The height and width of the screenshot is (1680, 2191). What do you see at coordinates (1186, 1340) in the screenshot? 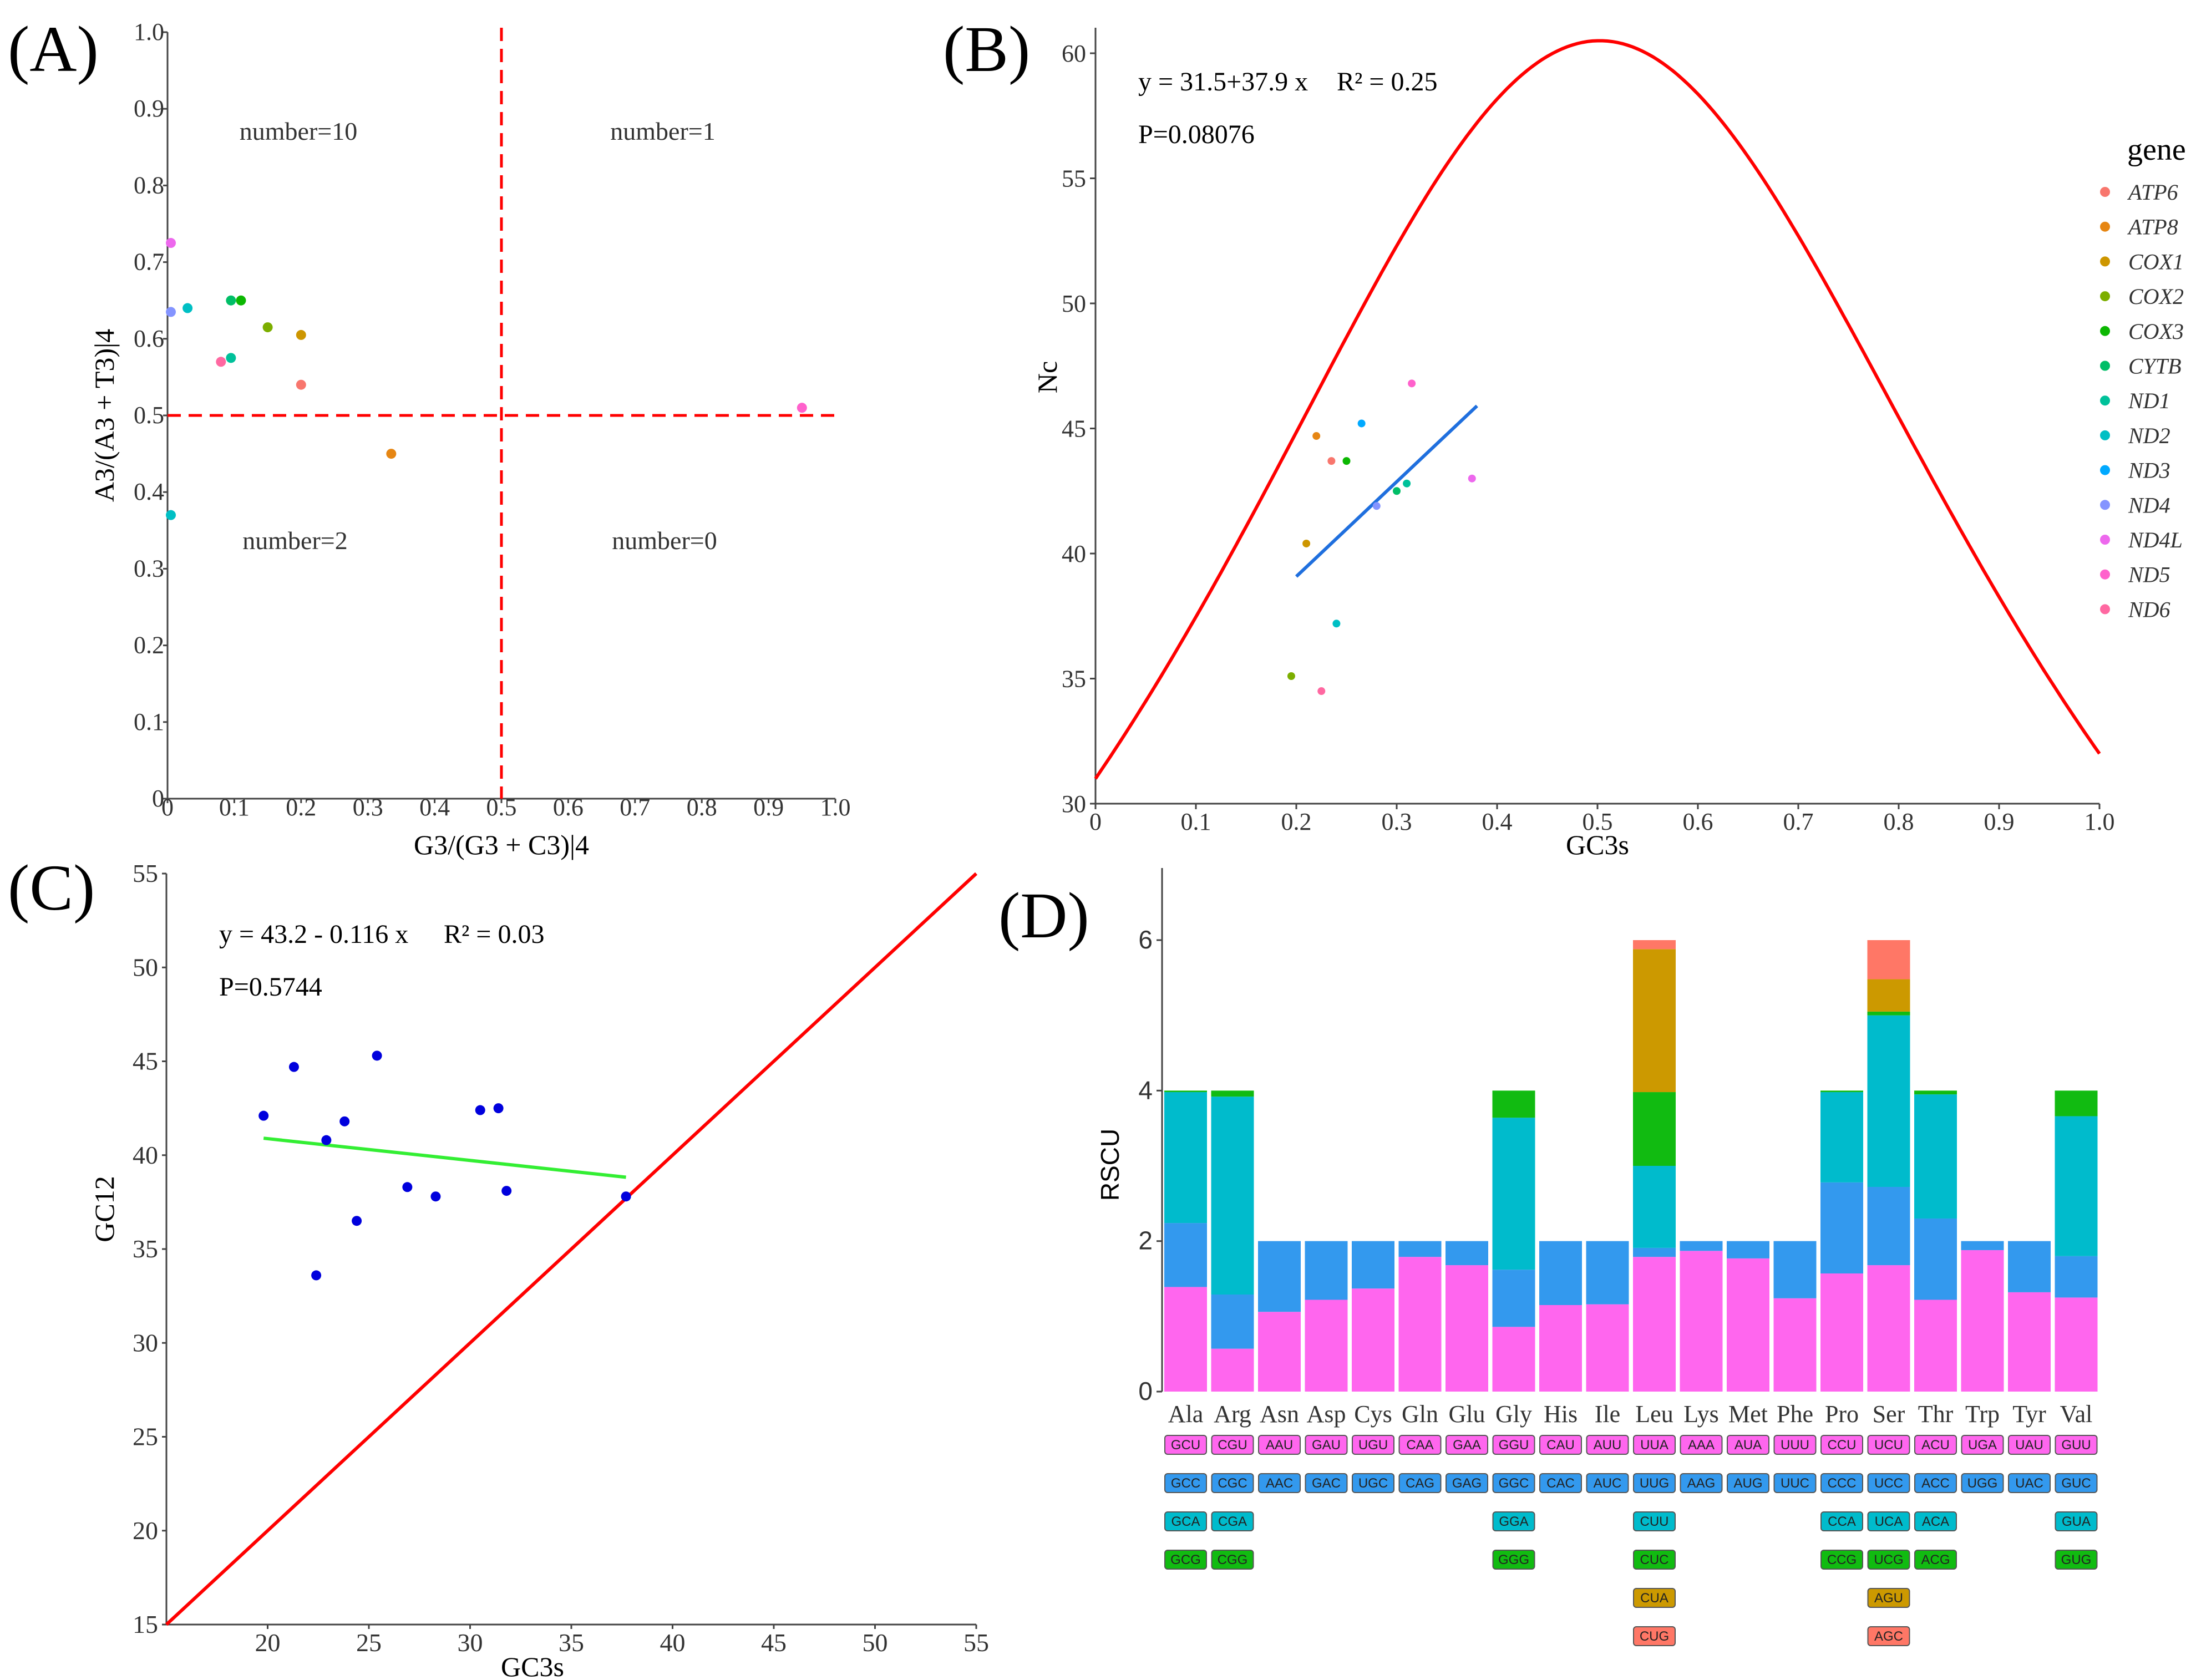
I see `bar-segment-gcu` at bounding box center [1186, 1340].